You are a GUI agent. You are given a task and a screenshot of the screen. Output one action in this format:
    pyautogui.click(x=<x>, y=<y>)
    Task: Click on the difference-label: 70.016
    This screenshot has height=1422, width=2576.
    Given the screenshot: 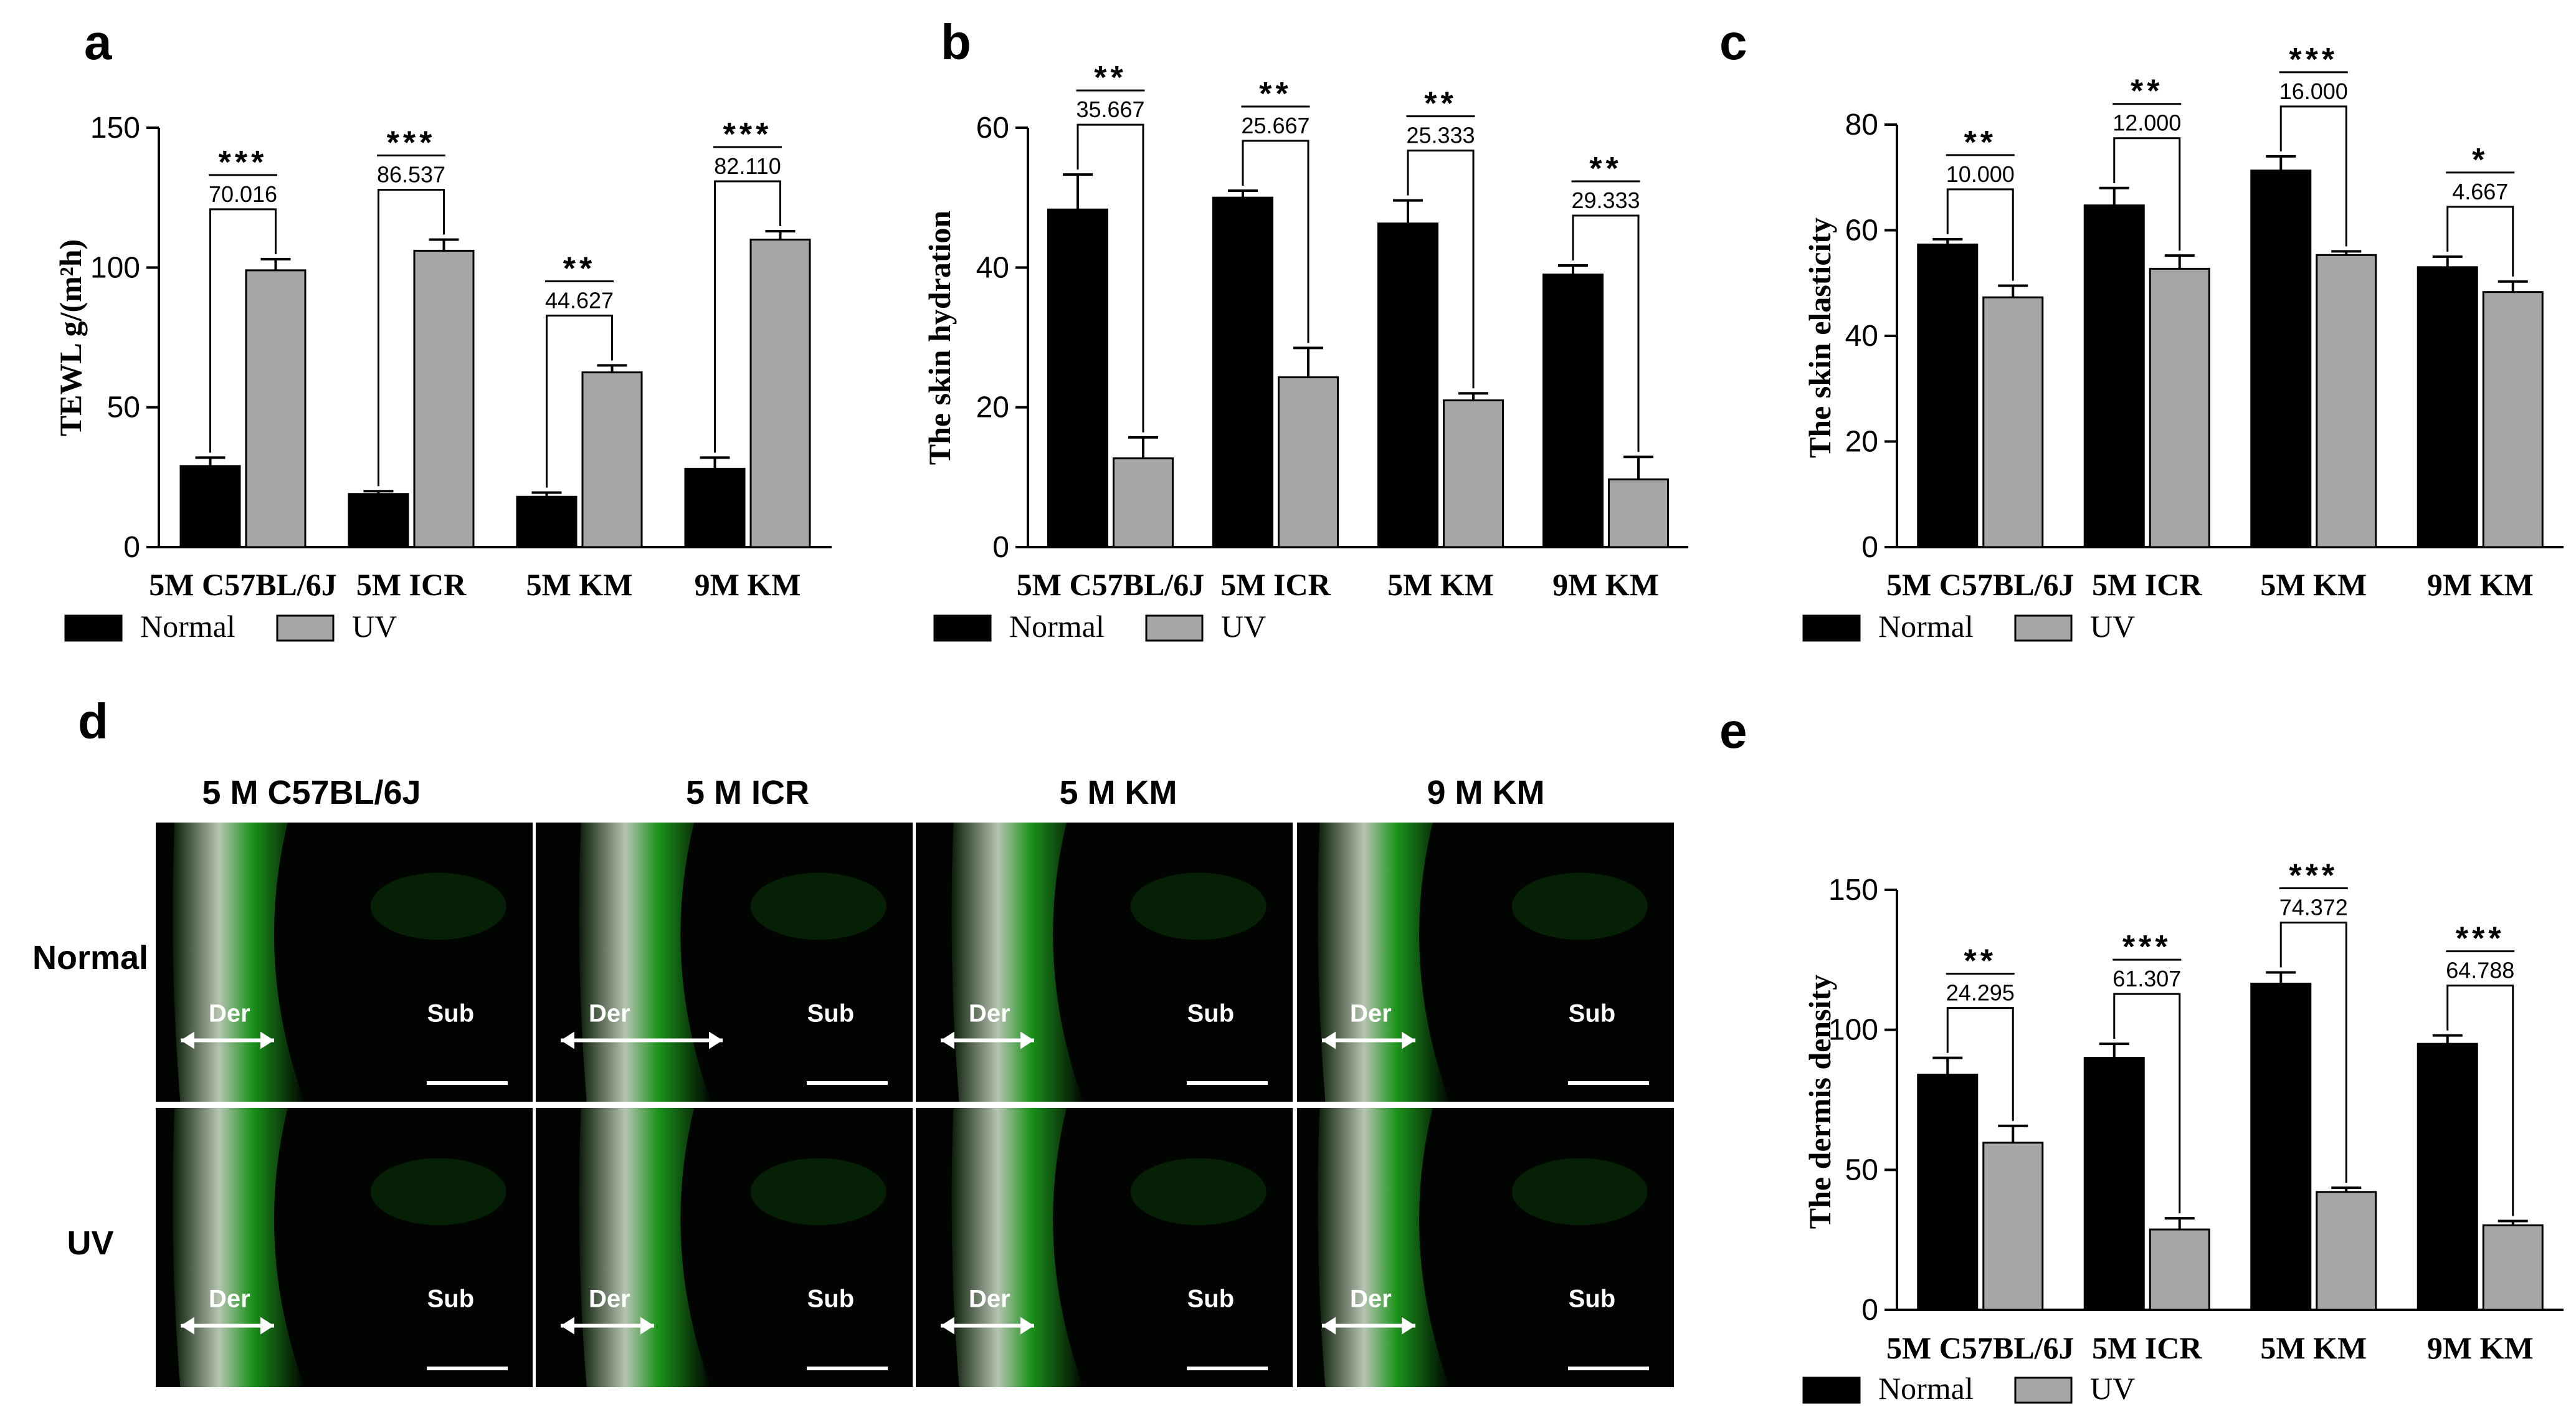 What is the action you would take?
    pyautogui.click(x=243, y=194)
    